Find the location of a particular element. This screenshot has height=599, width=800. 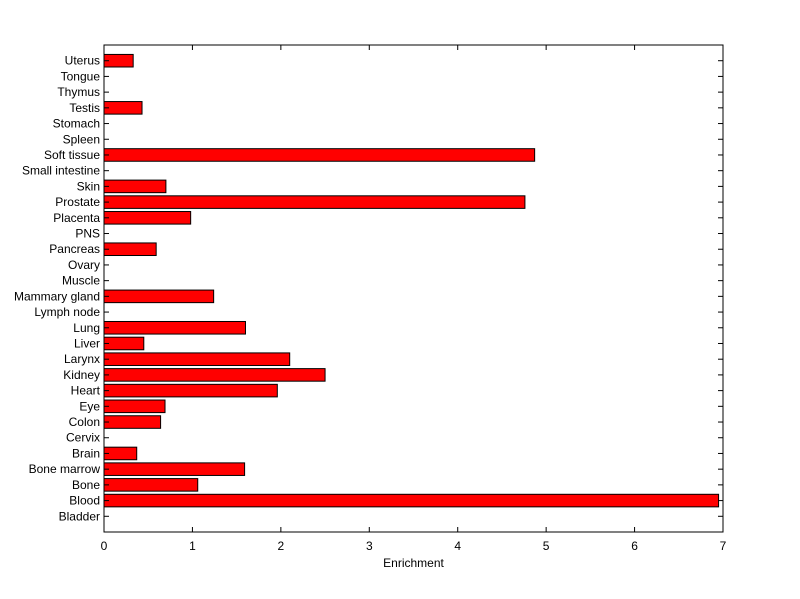

bar-prostate is located at coordinates (314, 202).